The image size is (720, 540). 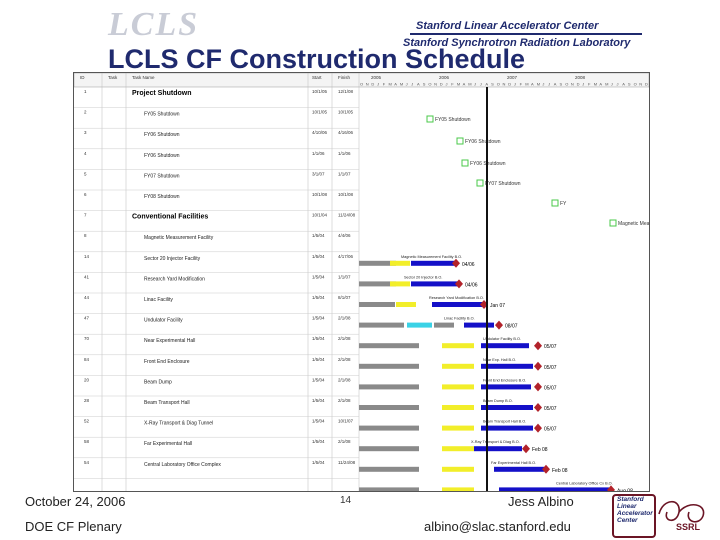 What do you see at coordinates (344, 338) in the screenshot?
I see `gantt-row-finish: 2/1/08` at bounding box center [344, 338].